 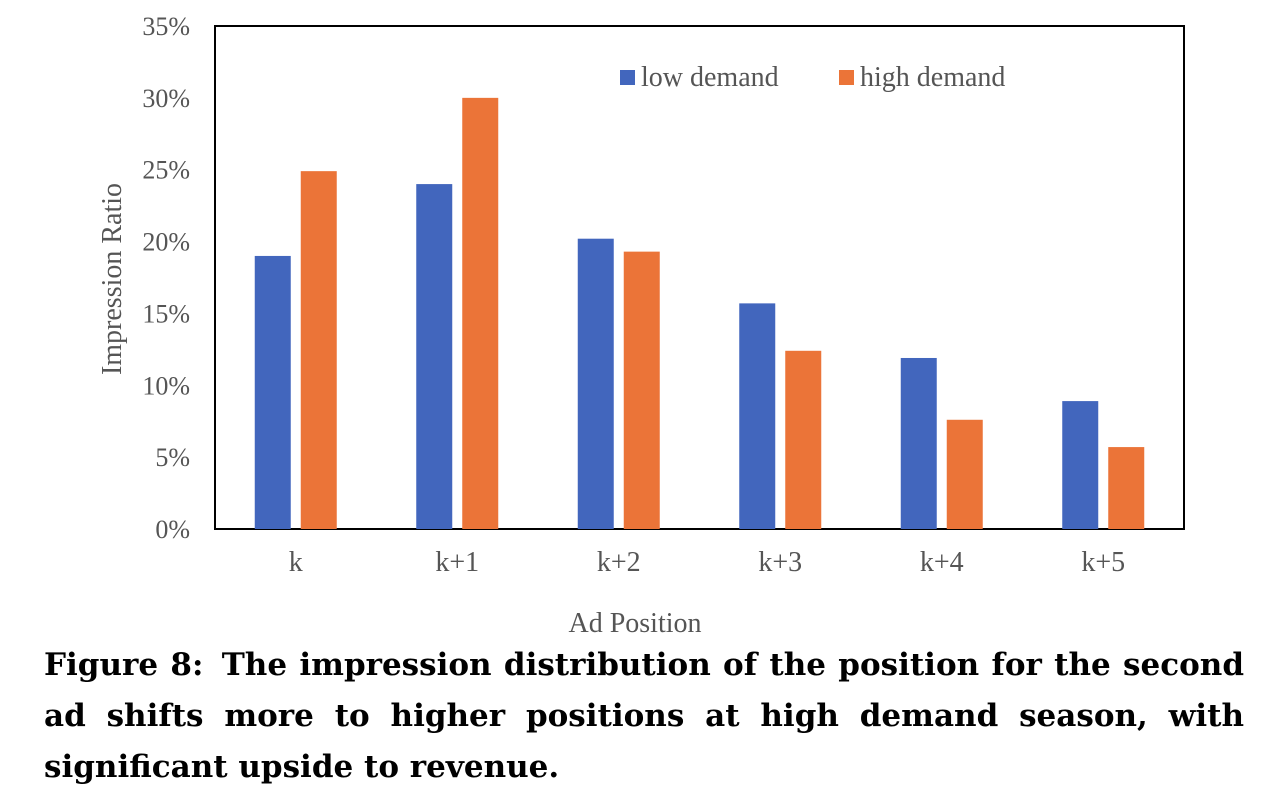 I want to click on bar-high-demand-k+3, so click(x=803, y=439).